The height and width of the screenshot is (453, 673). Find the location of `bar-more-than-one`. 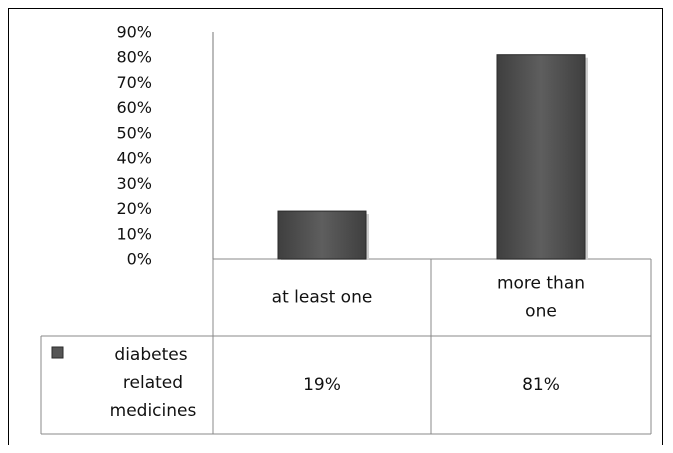

bar-more-than-one is located at coordinates (541, 157).